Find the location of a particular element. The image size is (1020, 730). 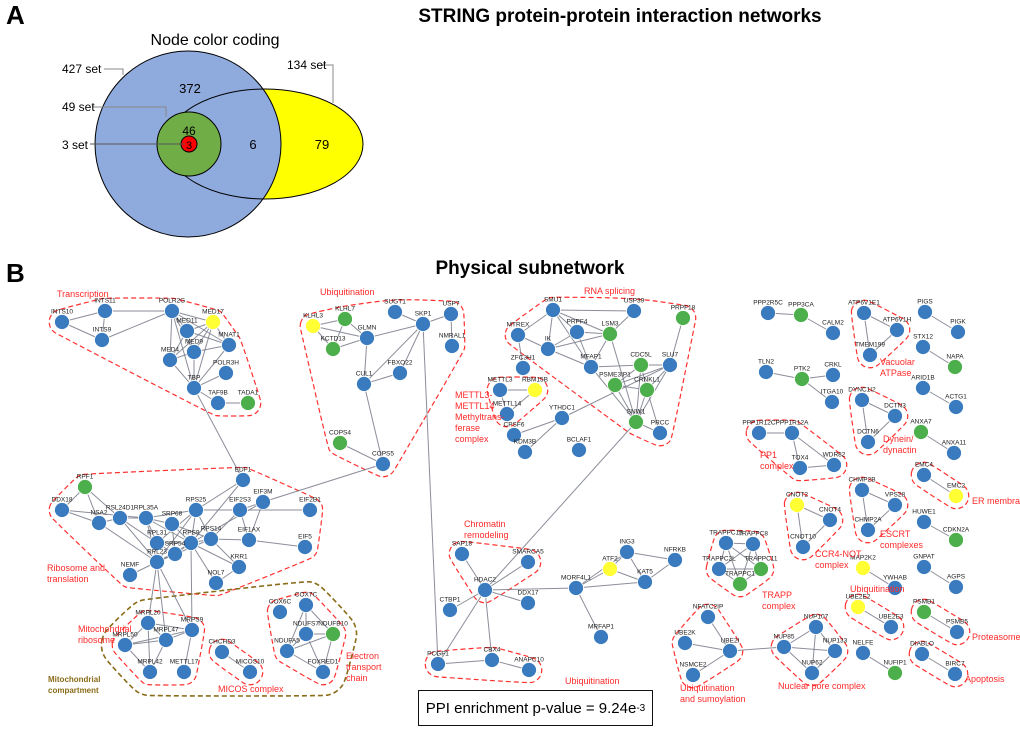

node-COX7C: COX7C is located at coordinates (306, 602).